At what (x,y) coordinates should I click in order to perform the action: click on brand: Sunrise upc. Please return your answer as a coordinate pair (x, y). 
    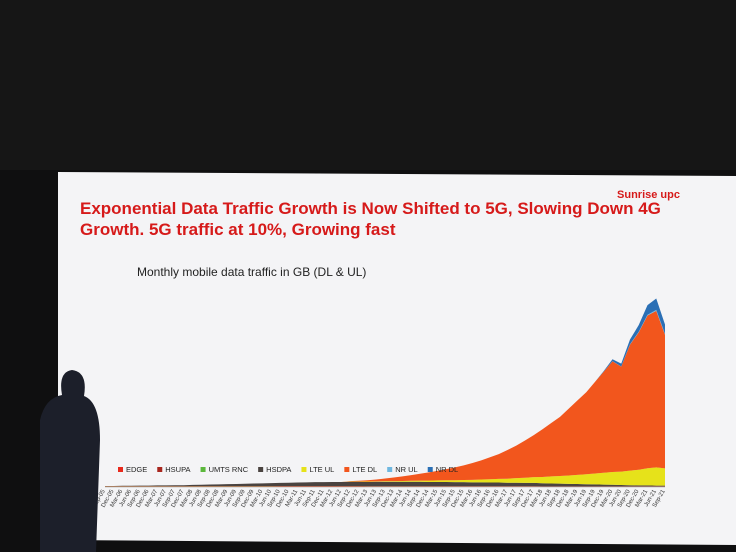
    Looking at the image, I should click on (648, 195).